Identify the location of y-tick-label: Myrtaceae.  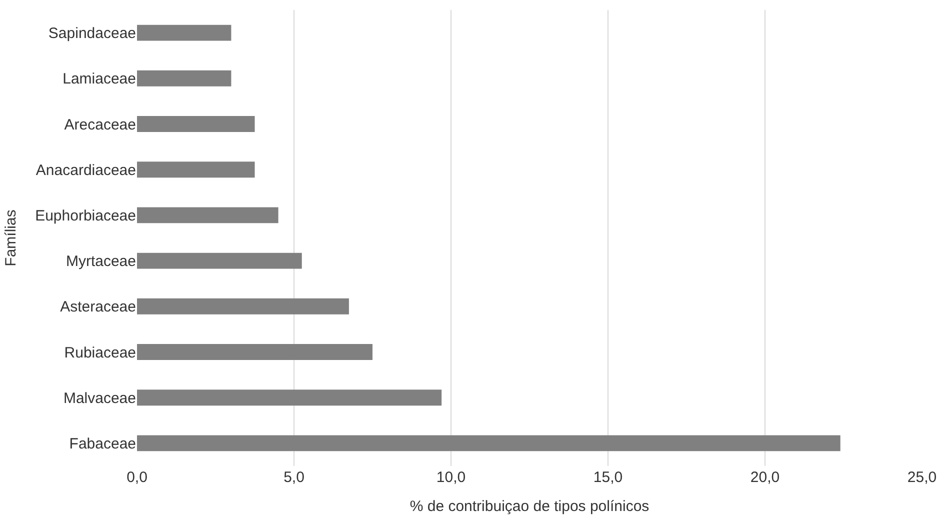
(101, 261).